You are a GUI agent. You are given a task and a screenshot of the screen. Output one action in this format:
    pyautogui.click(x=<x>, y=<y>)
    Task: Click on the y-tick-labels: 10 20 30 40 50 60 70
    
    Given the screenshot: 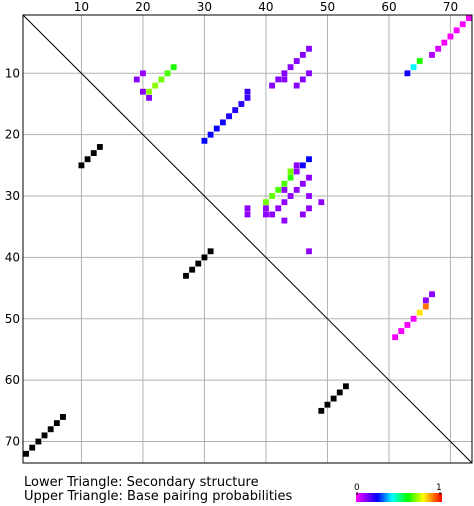 What is the action you would take?
    pyautogui.click(x=12, y=257)
    